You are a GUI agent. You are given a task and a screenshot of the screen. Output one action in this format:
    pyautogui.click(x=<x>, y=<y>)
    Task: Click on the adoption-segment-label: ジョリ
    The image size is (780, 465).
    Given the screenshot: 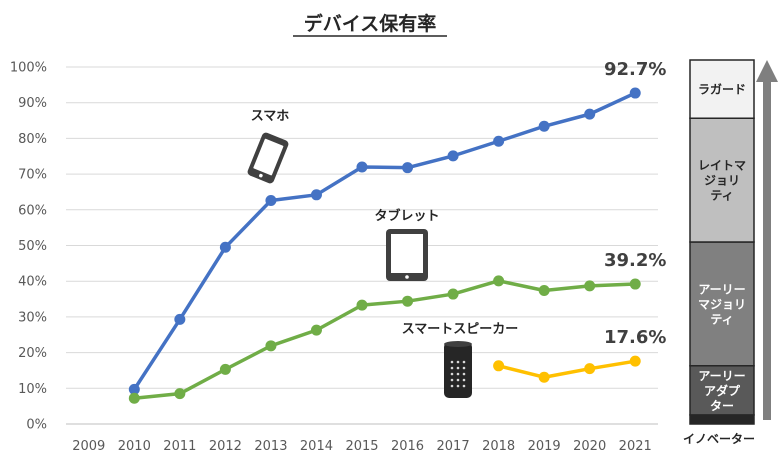 What is the action you would take?
    pyautogui.click(x=722, y=181)
    